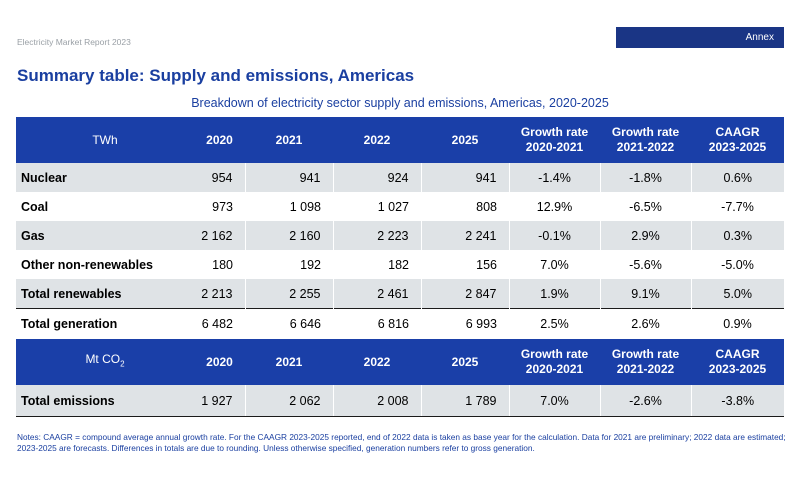  Describe the element at coordinates (645, 206) in the screenshot. I see `cell-value: -6.5%` at that location.